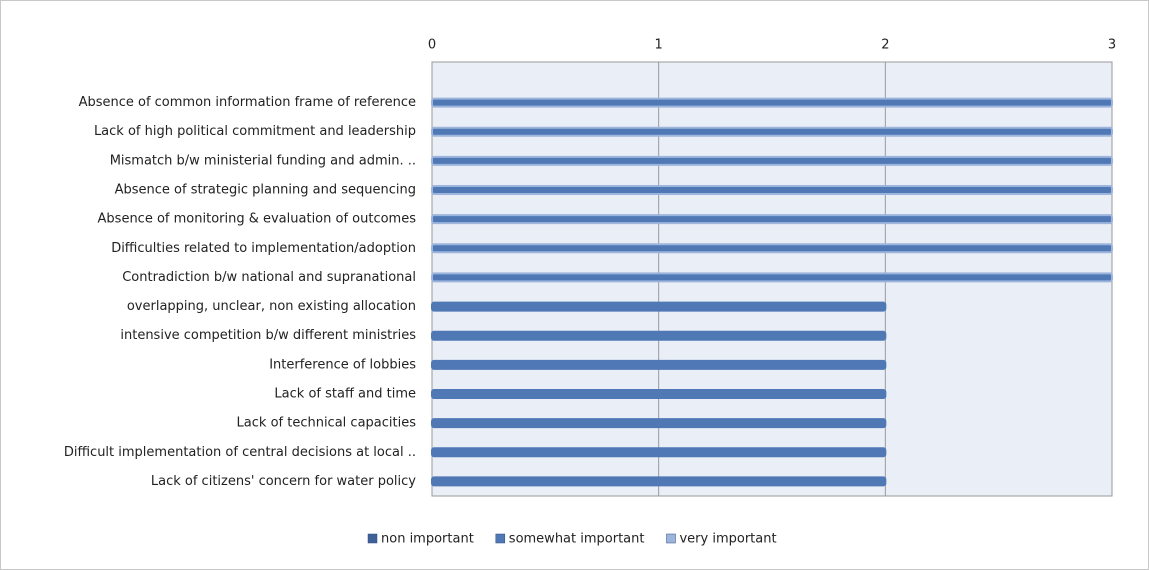  I want to click on legend-label: non important, so click(427, 539).